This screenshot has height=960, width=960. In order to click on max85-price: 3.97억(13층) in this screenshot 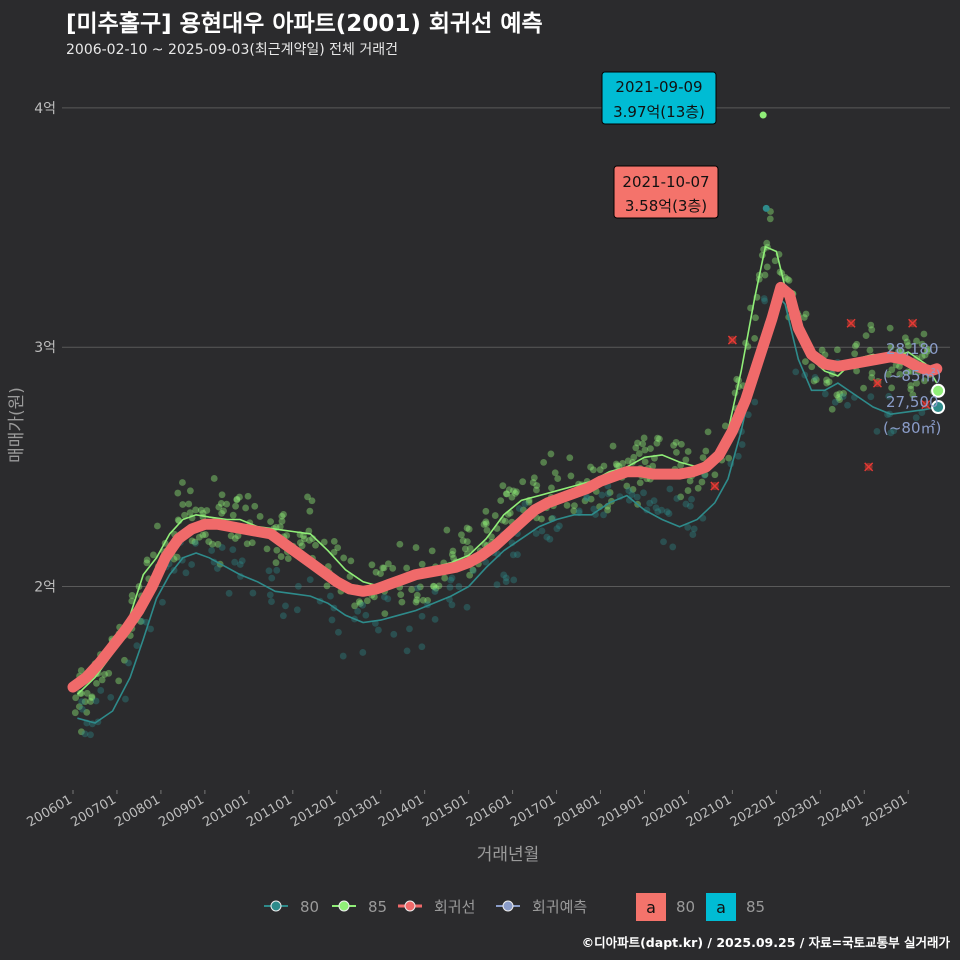, I will do `click(659, 112)`.